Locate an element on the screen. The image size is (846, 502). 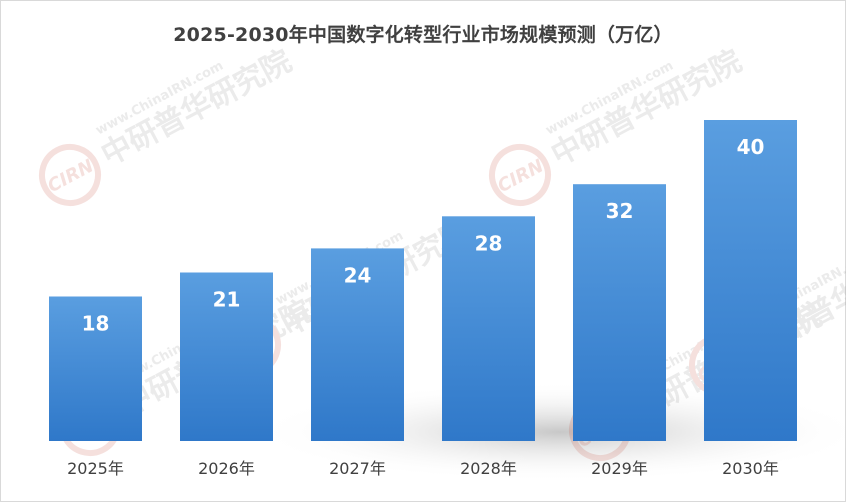
data-label: 40 is located at coordinates (751, 147).